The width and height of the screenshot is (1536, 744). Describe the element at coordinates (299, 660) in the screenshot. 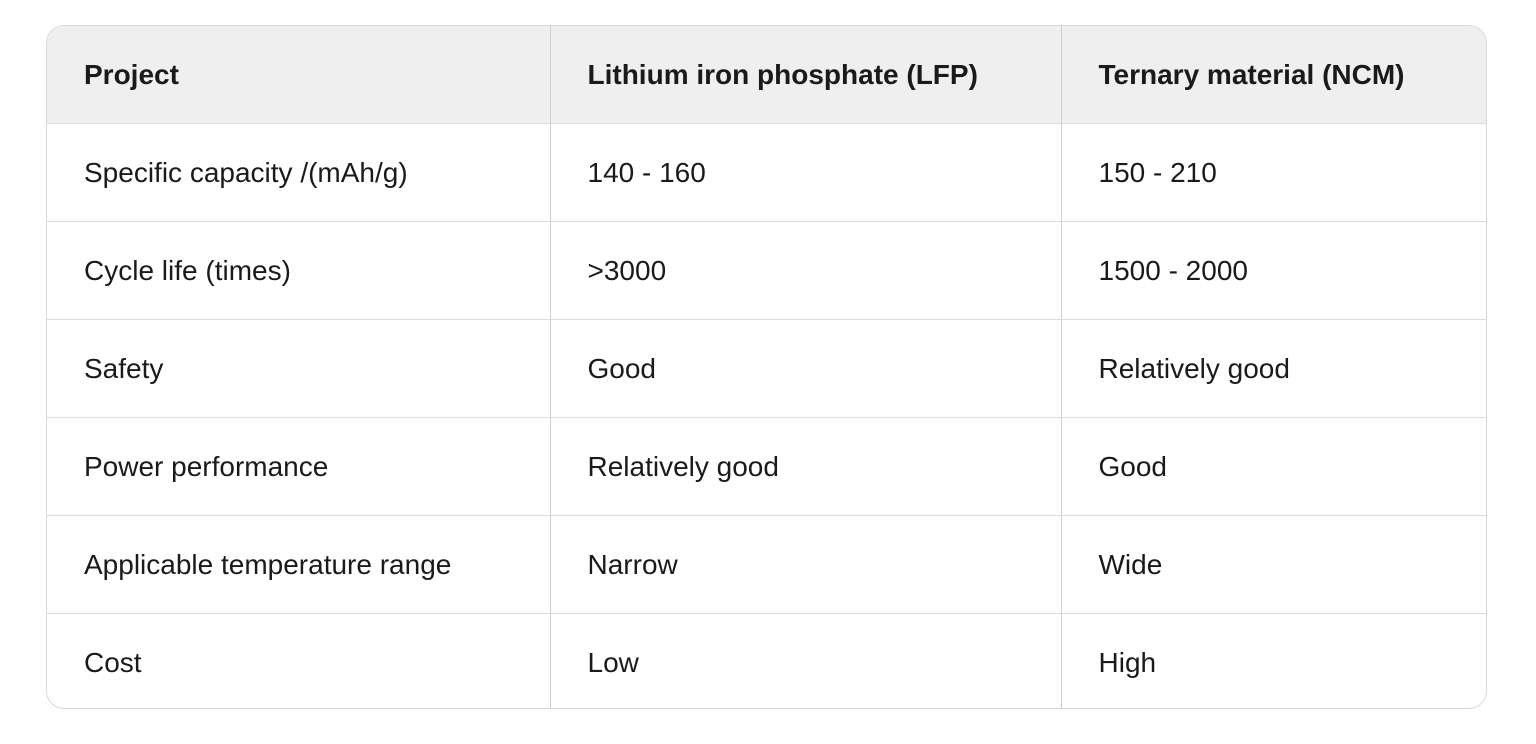

I see `table-cell: Cost` at that location.